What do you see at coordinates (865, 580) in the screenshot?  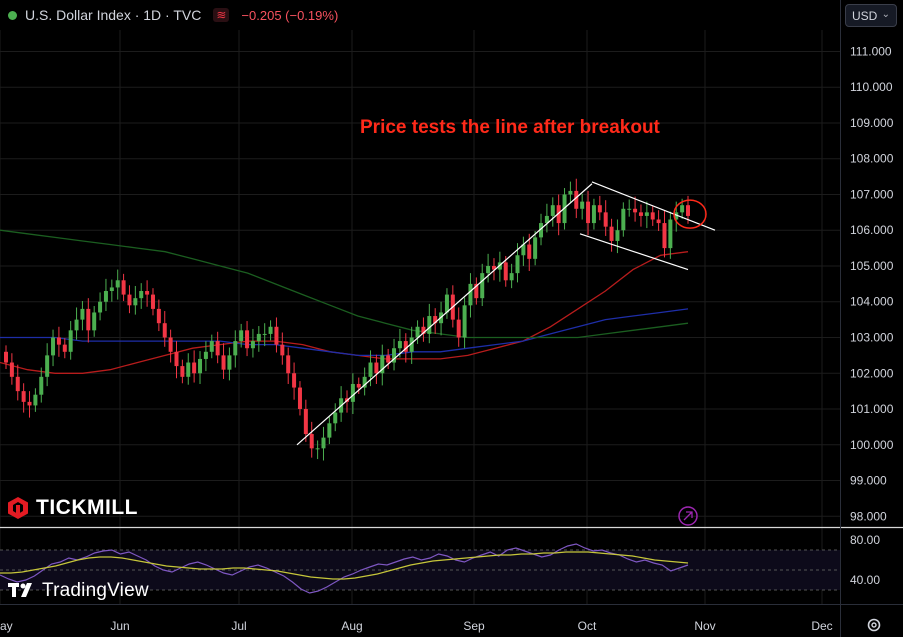 I see `rsi-tick-label: 40.00` at bounding box center [865, 580].